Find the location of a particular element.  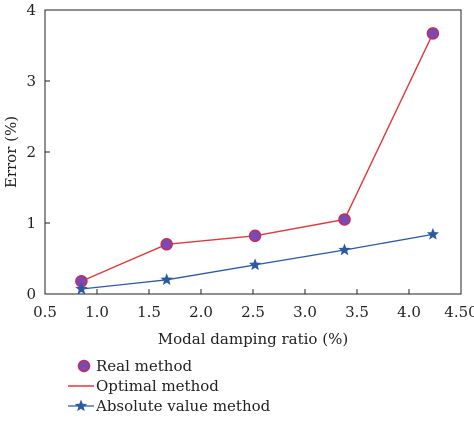

legend-absolute-value-method-label: Absolute value method is located at coordinates (183, 406).